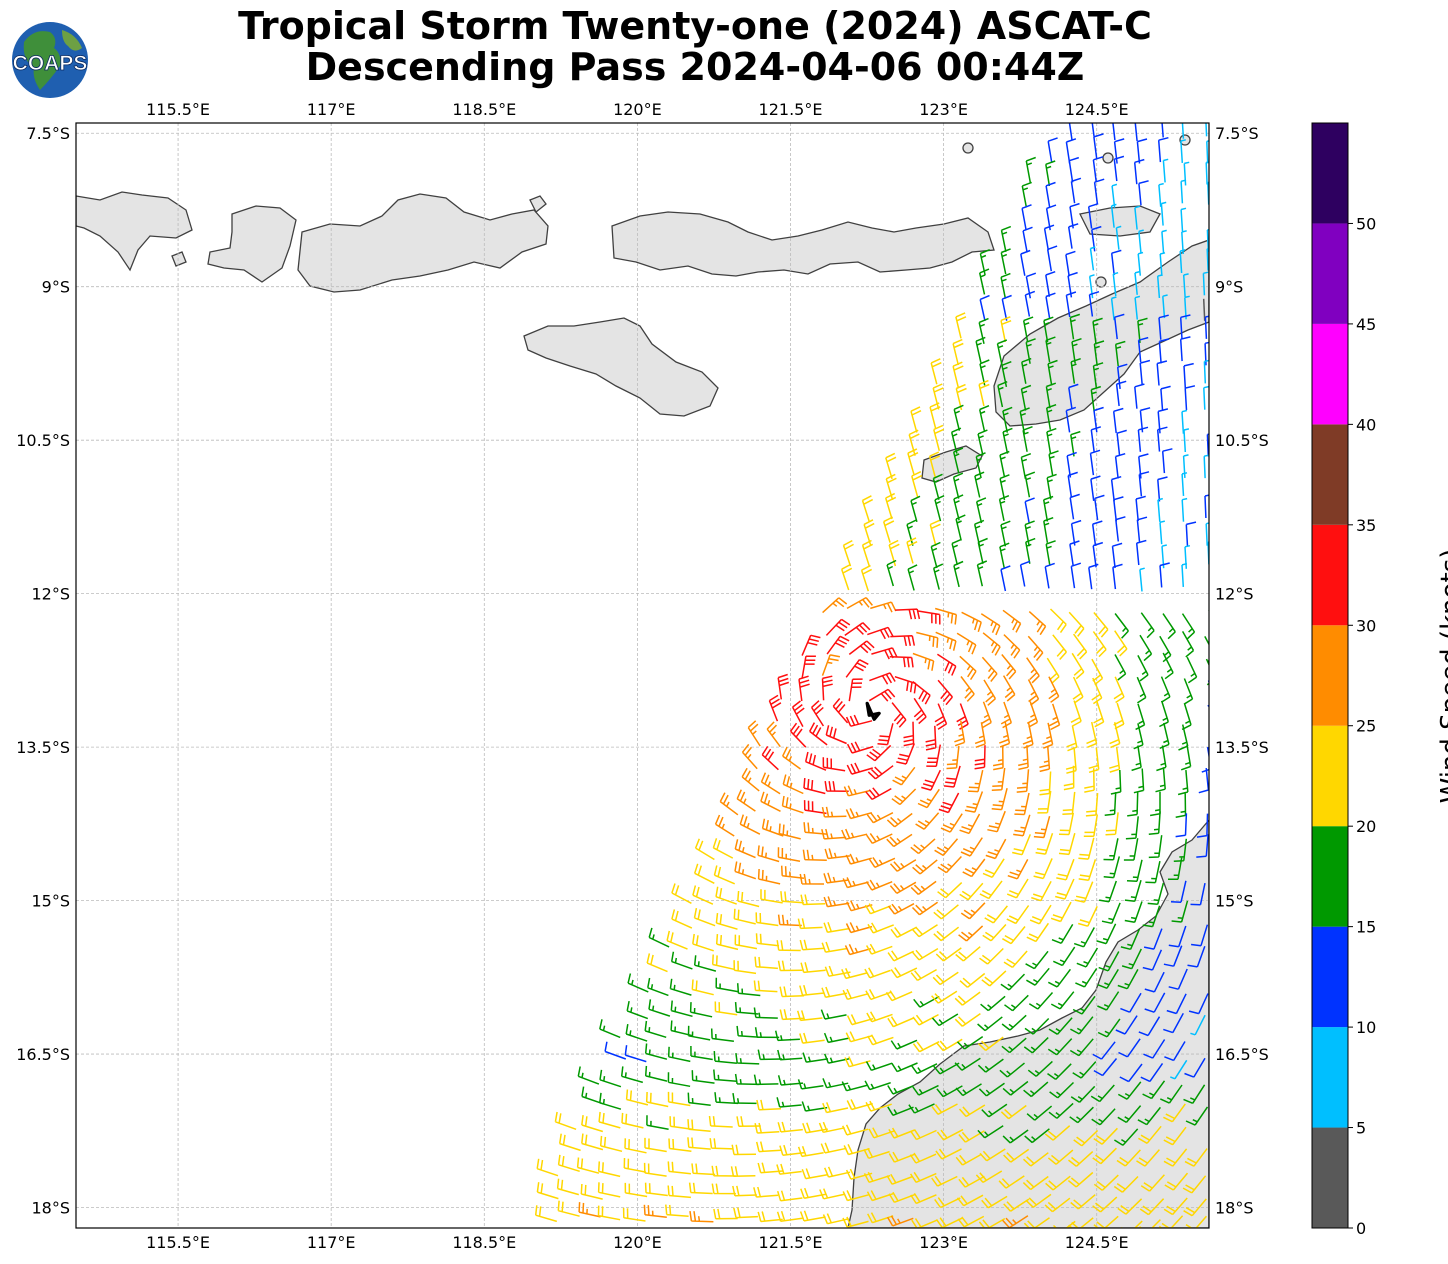 The width and height of the screenshot is (1448, 1264). Describe the element at coordinates (1242, 747) in the screenshot. I see `lat-label-right: 13.5°S` at that location.